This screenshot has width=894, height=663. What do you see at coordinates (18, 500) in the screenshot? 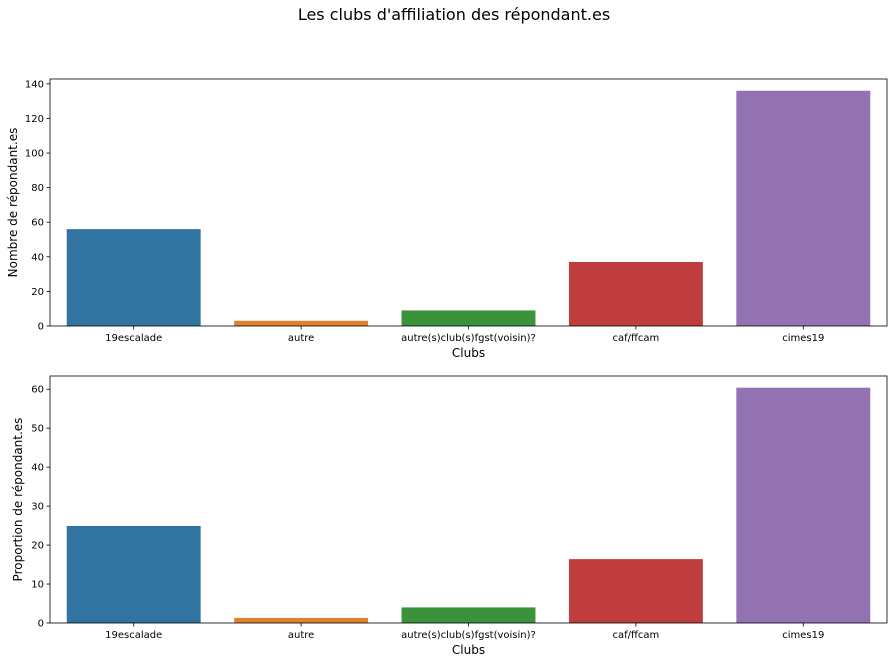
I see `y-axis-label: Proportion de répondant.es` at bounding box center [18, 500].